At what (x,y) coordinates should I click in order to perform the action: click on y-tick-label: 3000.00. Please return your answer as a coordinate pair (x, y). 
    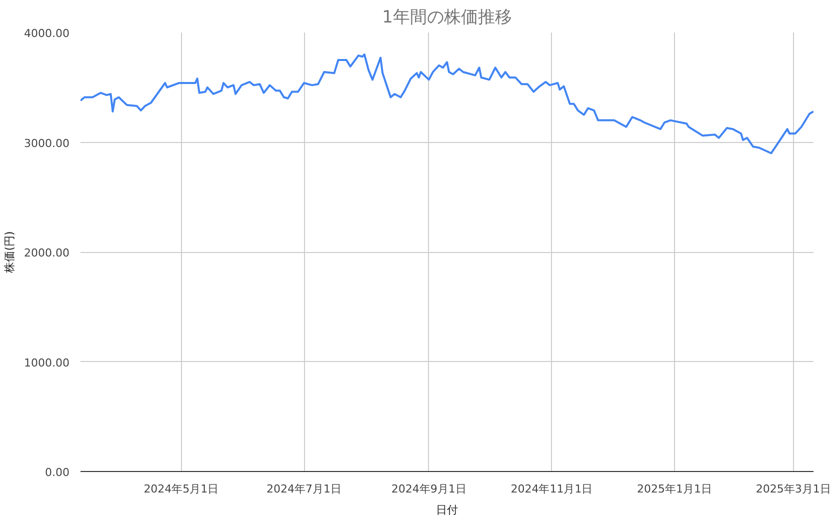
    Looking at the image, I should click on (47, 143).